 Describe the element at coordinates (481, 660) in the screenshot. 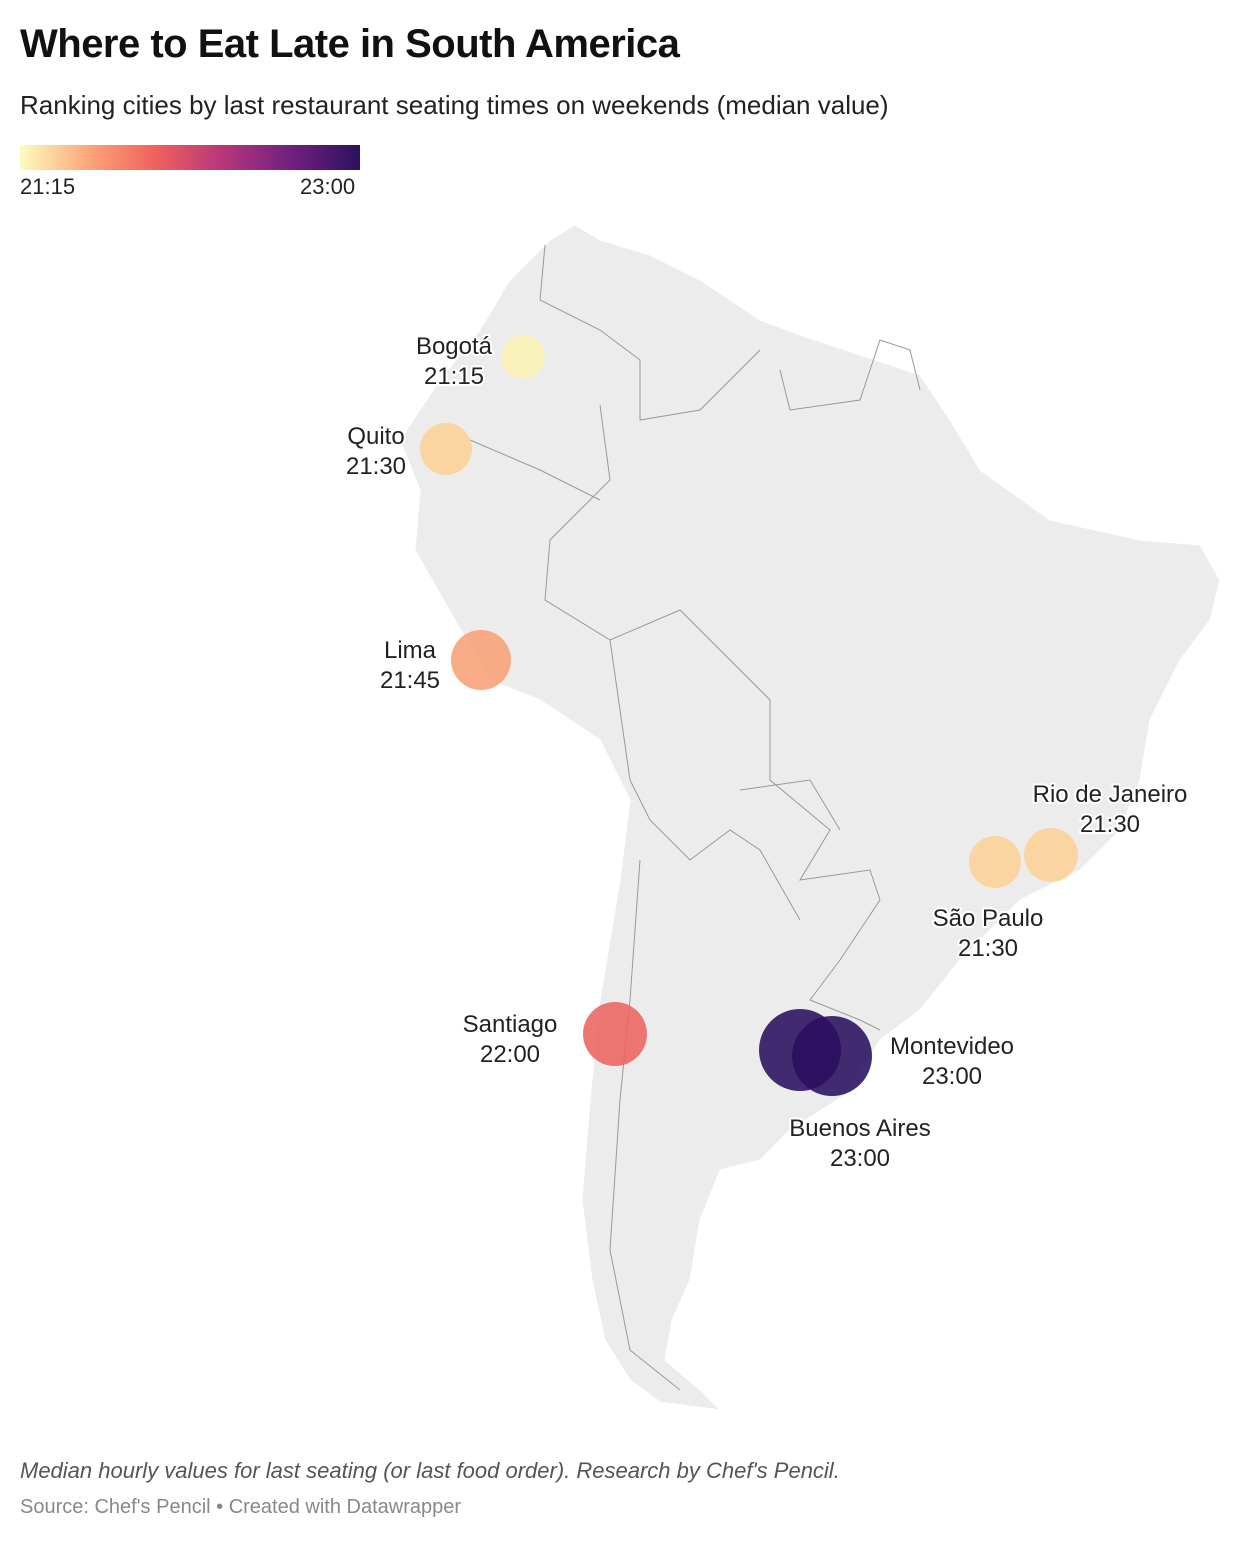

I see `city-marker-lima` at that location.